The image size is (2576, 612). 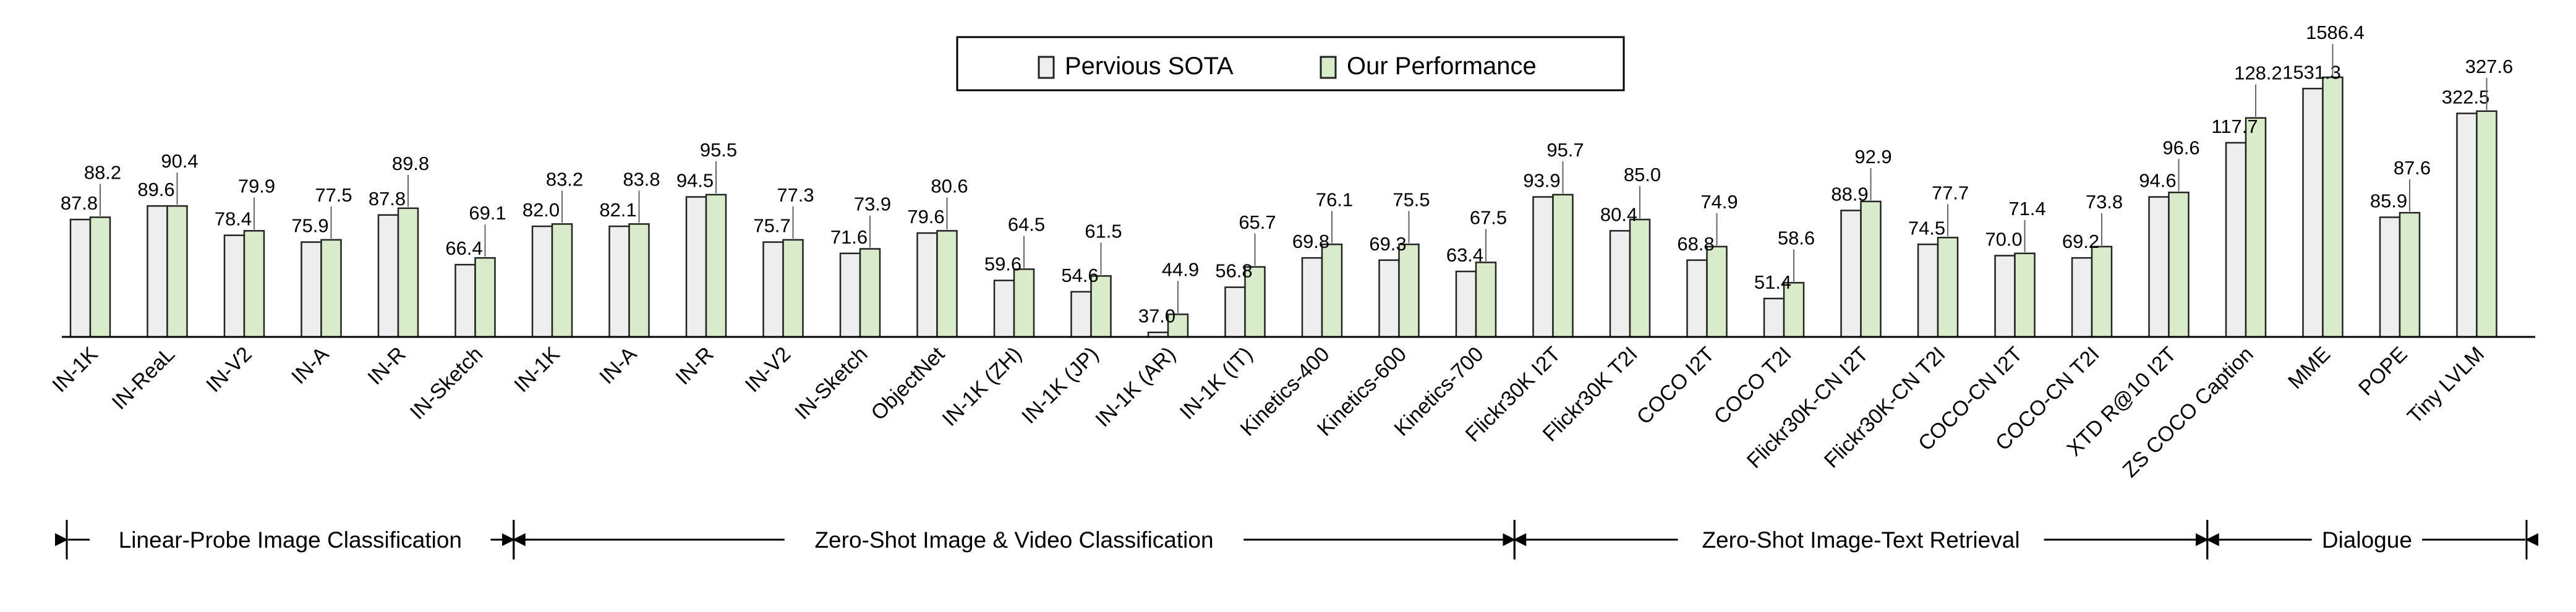 I want to click on value-label-ours-11: 80.6, so click(x=949, y=186).